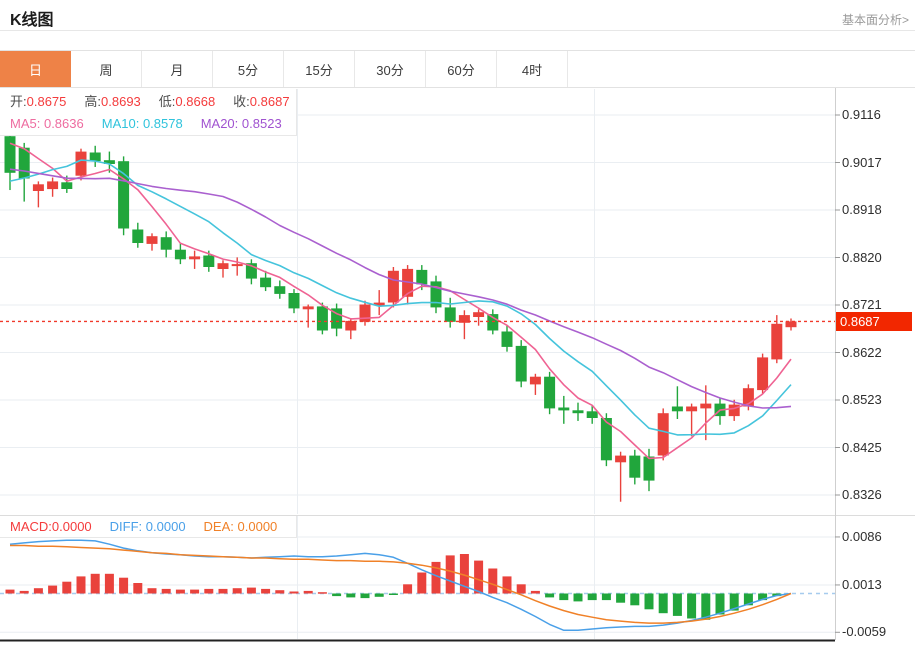 The width and height of the screenshot is (915, 648). I want to click on macd-info-box: MACD:0.0000 DIFF: 0.0000 DEA: 0.0000, so click(148, 527).